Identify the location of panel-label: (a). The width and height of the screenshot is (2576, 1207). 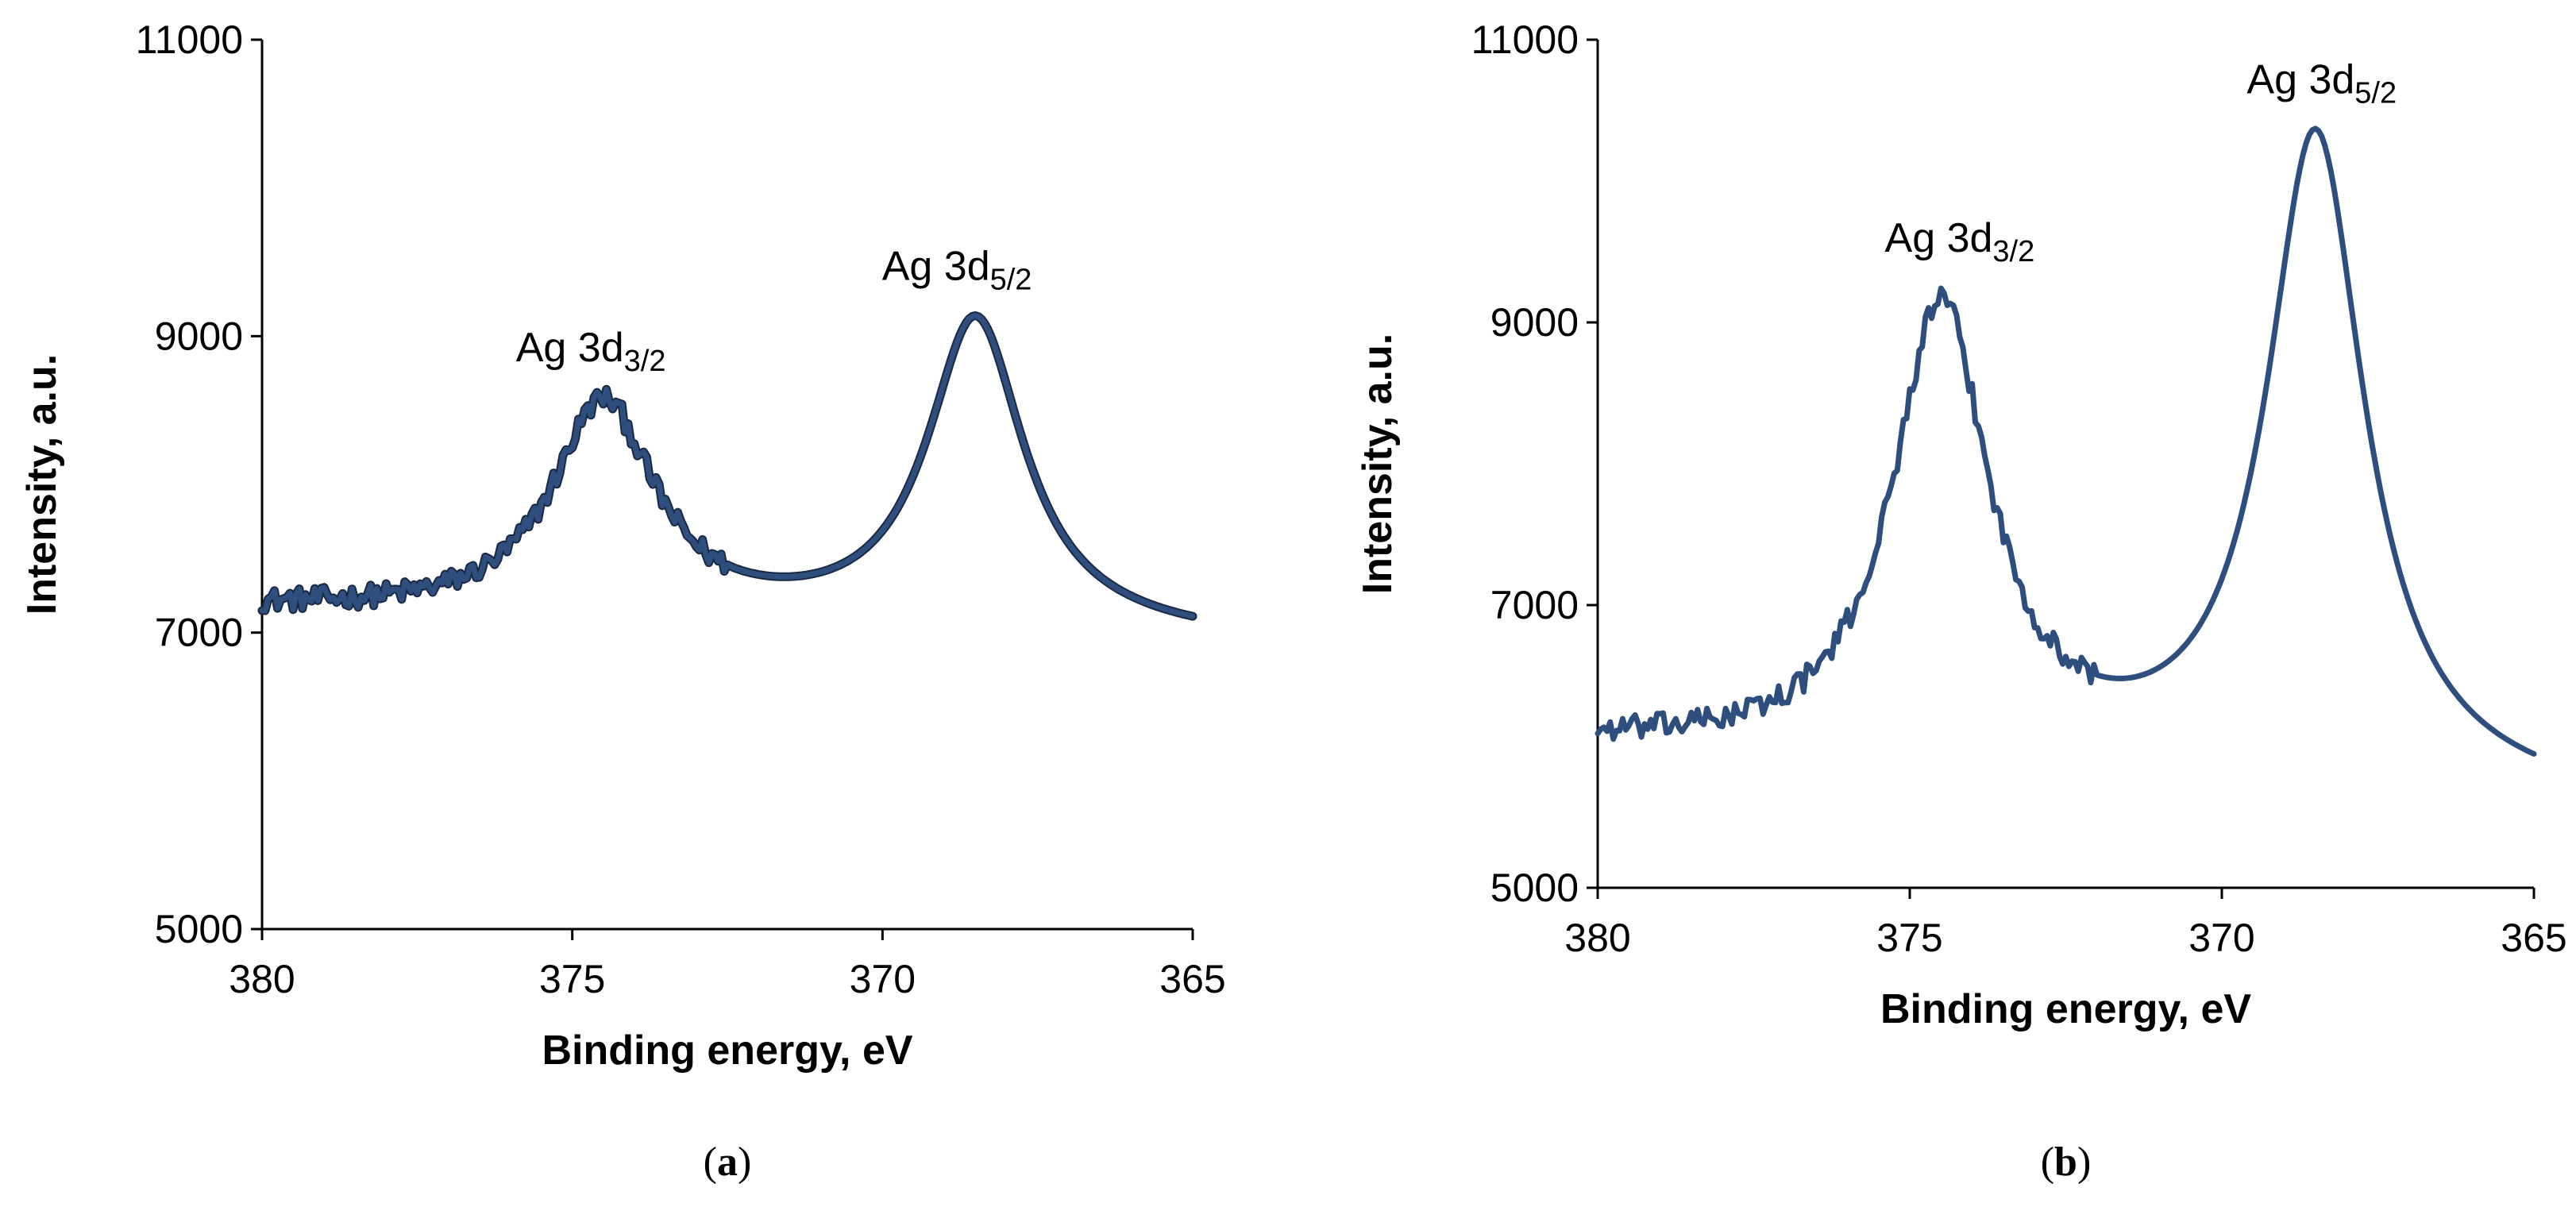
(728, 1162).